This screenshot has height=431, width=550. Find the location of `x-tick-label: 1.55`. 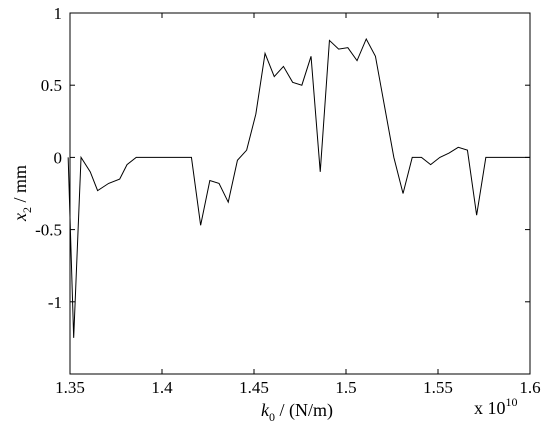

x-tick-label: 1.55 is located at coordinates (438, 387).